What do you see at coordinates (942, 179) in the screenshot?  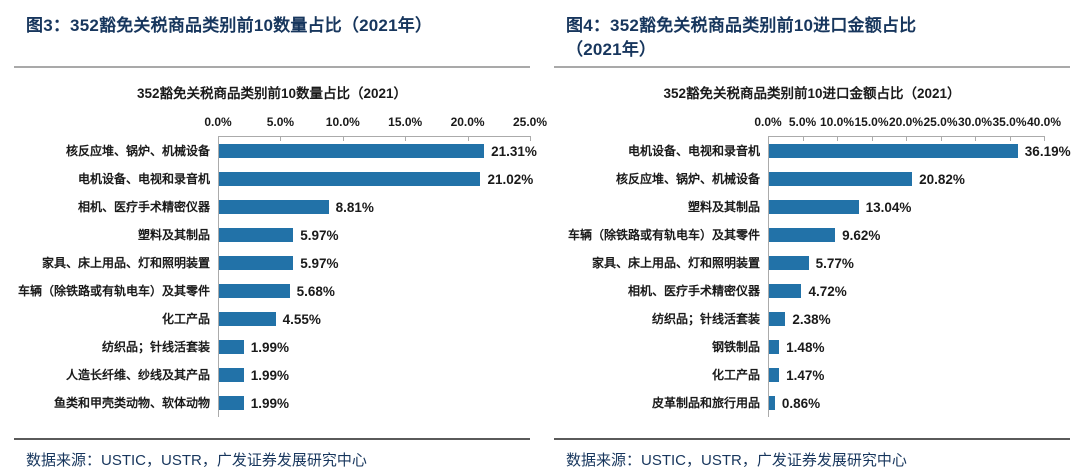 I see `bar-value-label: 20.82%` at bounding box center [942, 179].